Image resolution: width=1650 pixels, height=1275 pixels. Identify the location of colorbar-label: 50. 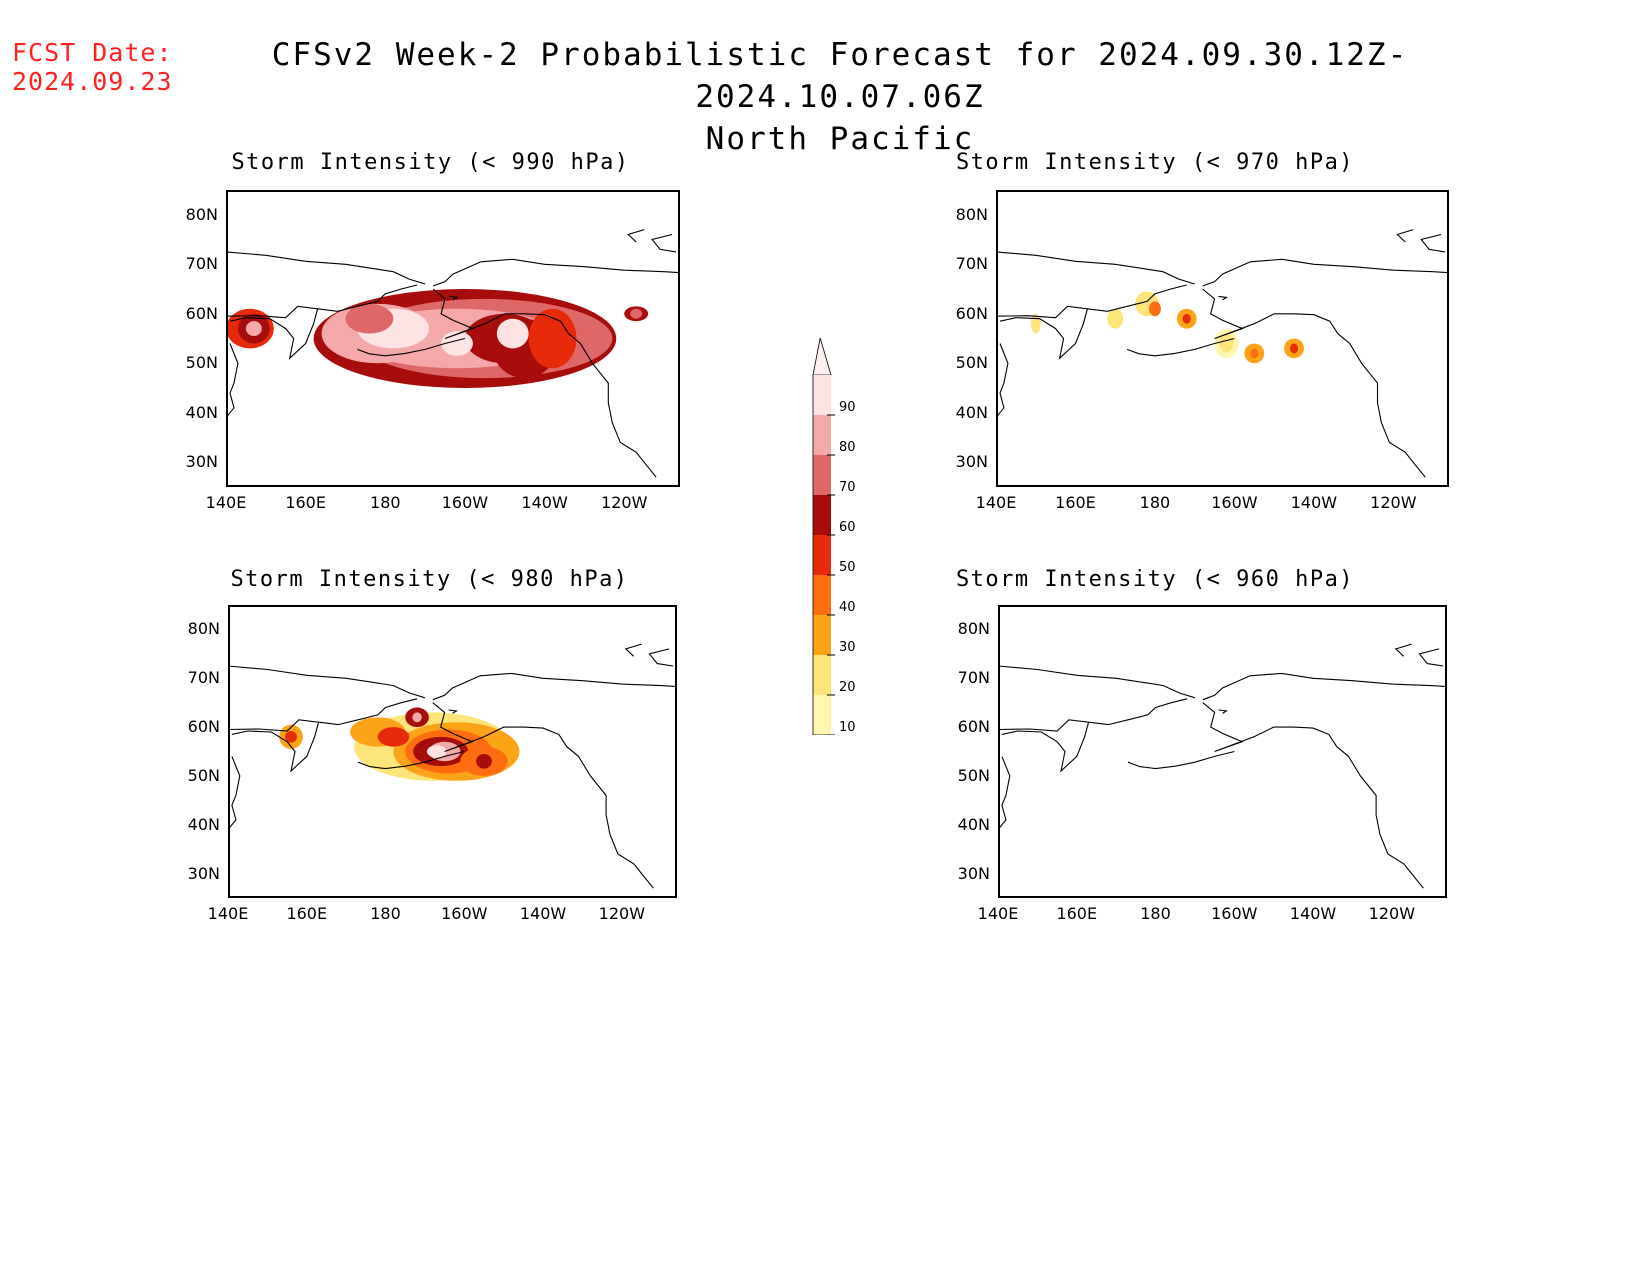
(847, 567).